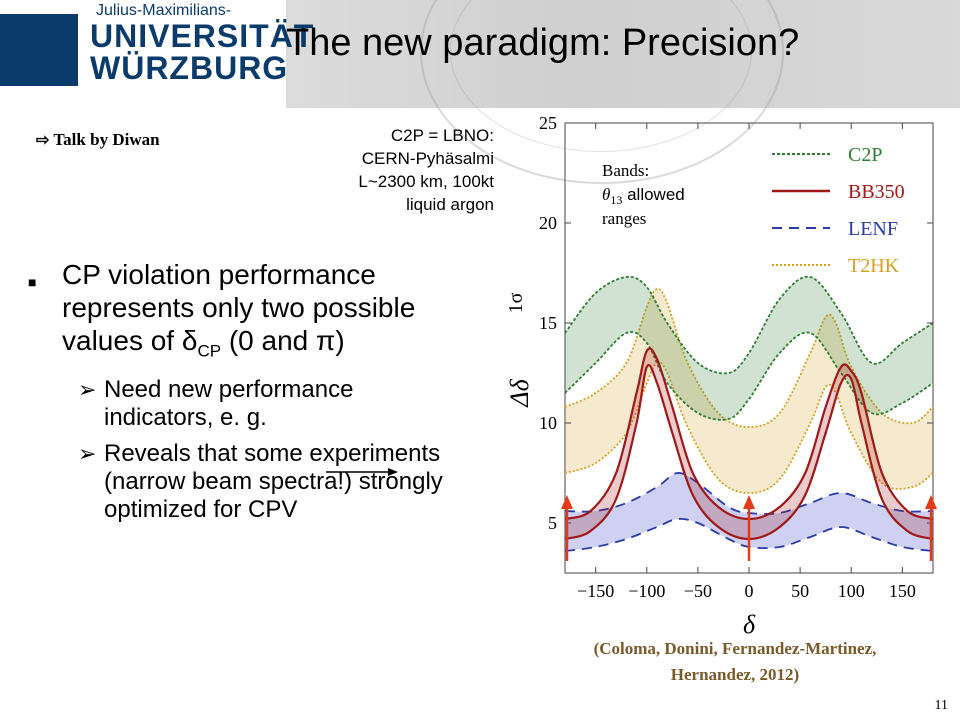 The height and width of the screenshot is (720, 960). I want to click on talk-reference: ⇨ Talk by Diwan, so click(98, 140).